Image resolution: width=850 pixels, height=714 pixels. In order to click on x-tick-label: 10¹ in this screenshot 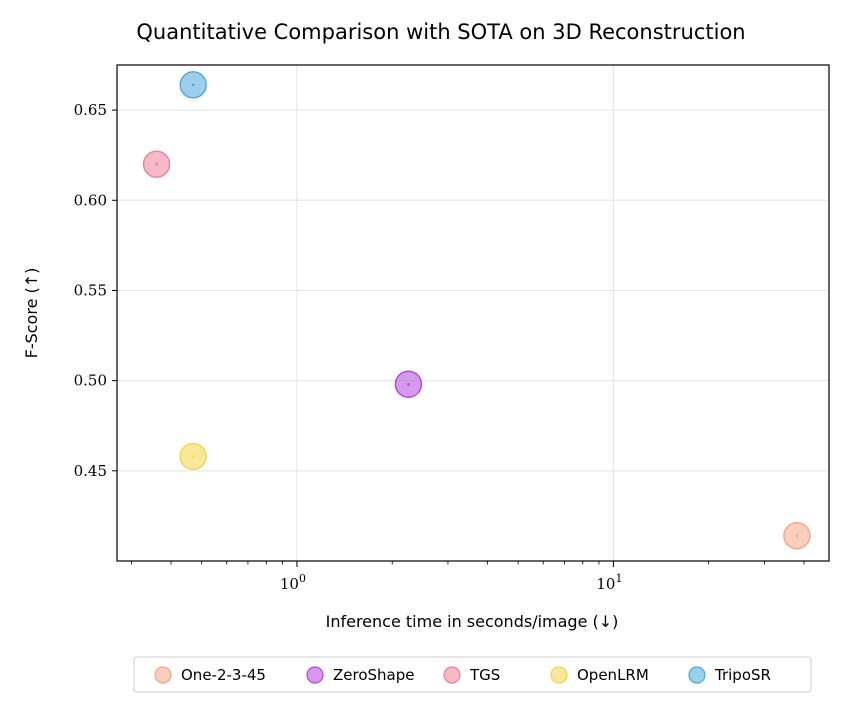, I will do `click(609, 582)`.